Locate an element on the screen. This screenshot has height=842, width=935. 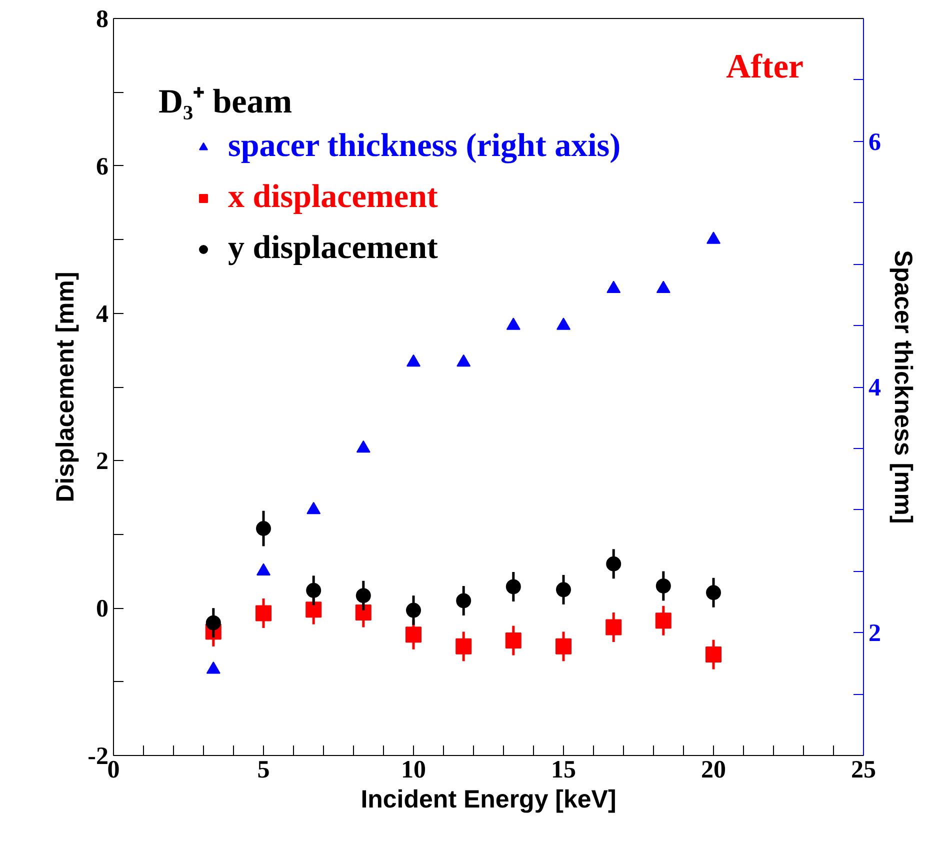
x-tick-label: 10 is located at coordinates (413, 770).